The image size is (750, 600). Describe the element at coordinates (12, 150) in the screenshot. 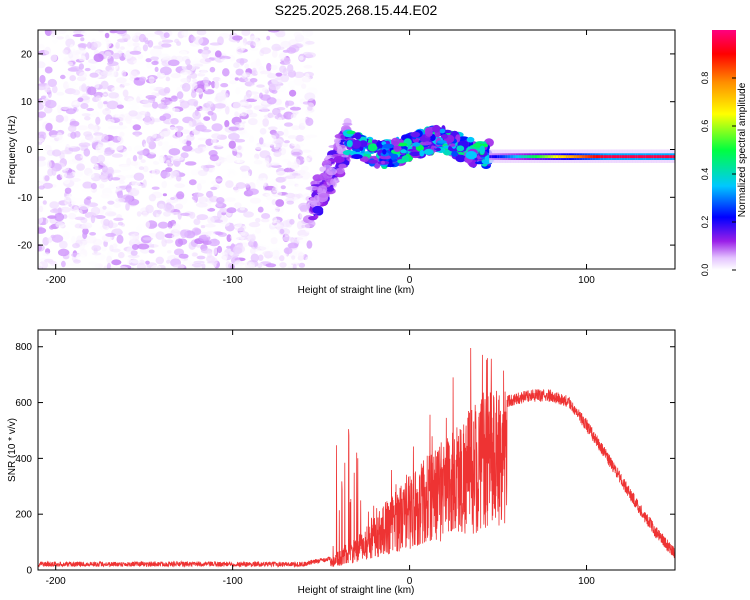

I see `spectrogram-y-label: Frequency (Hz)` at that location.